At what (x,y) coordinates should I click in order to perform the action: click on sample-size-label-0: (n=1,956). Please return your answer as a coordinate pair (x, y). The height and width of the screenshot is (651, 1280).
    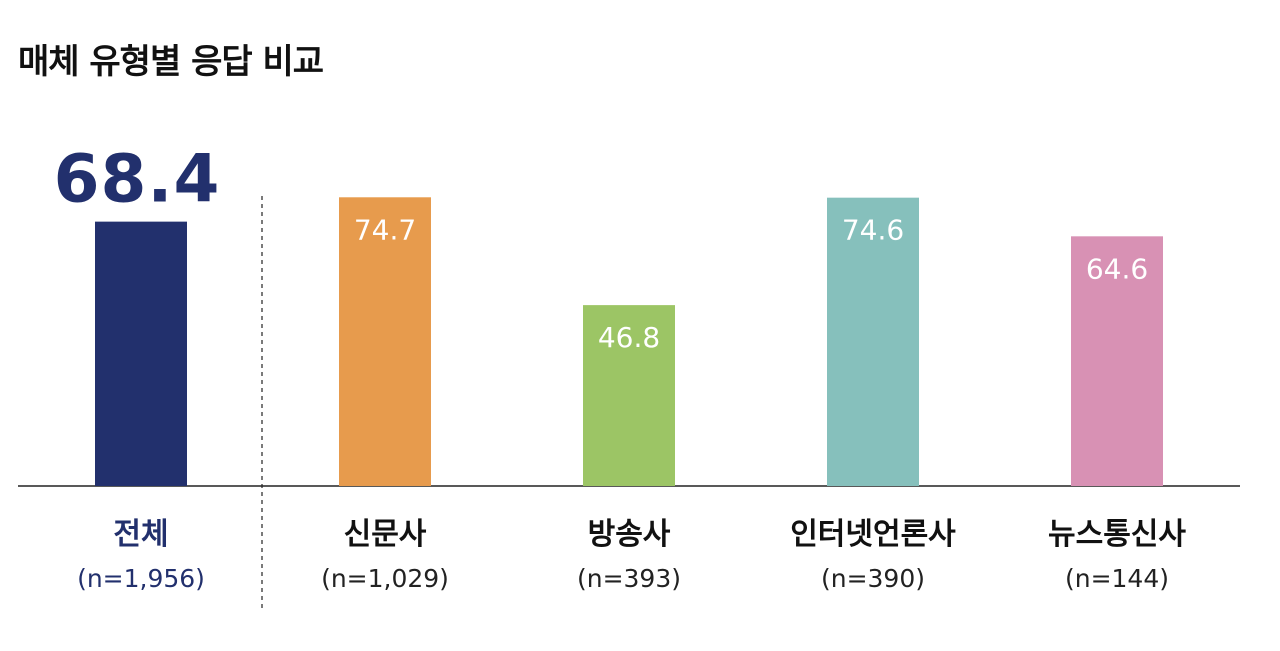
    Looking at the image, I should click on (141, 578).